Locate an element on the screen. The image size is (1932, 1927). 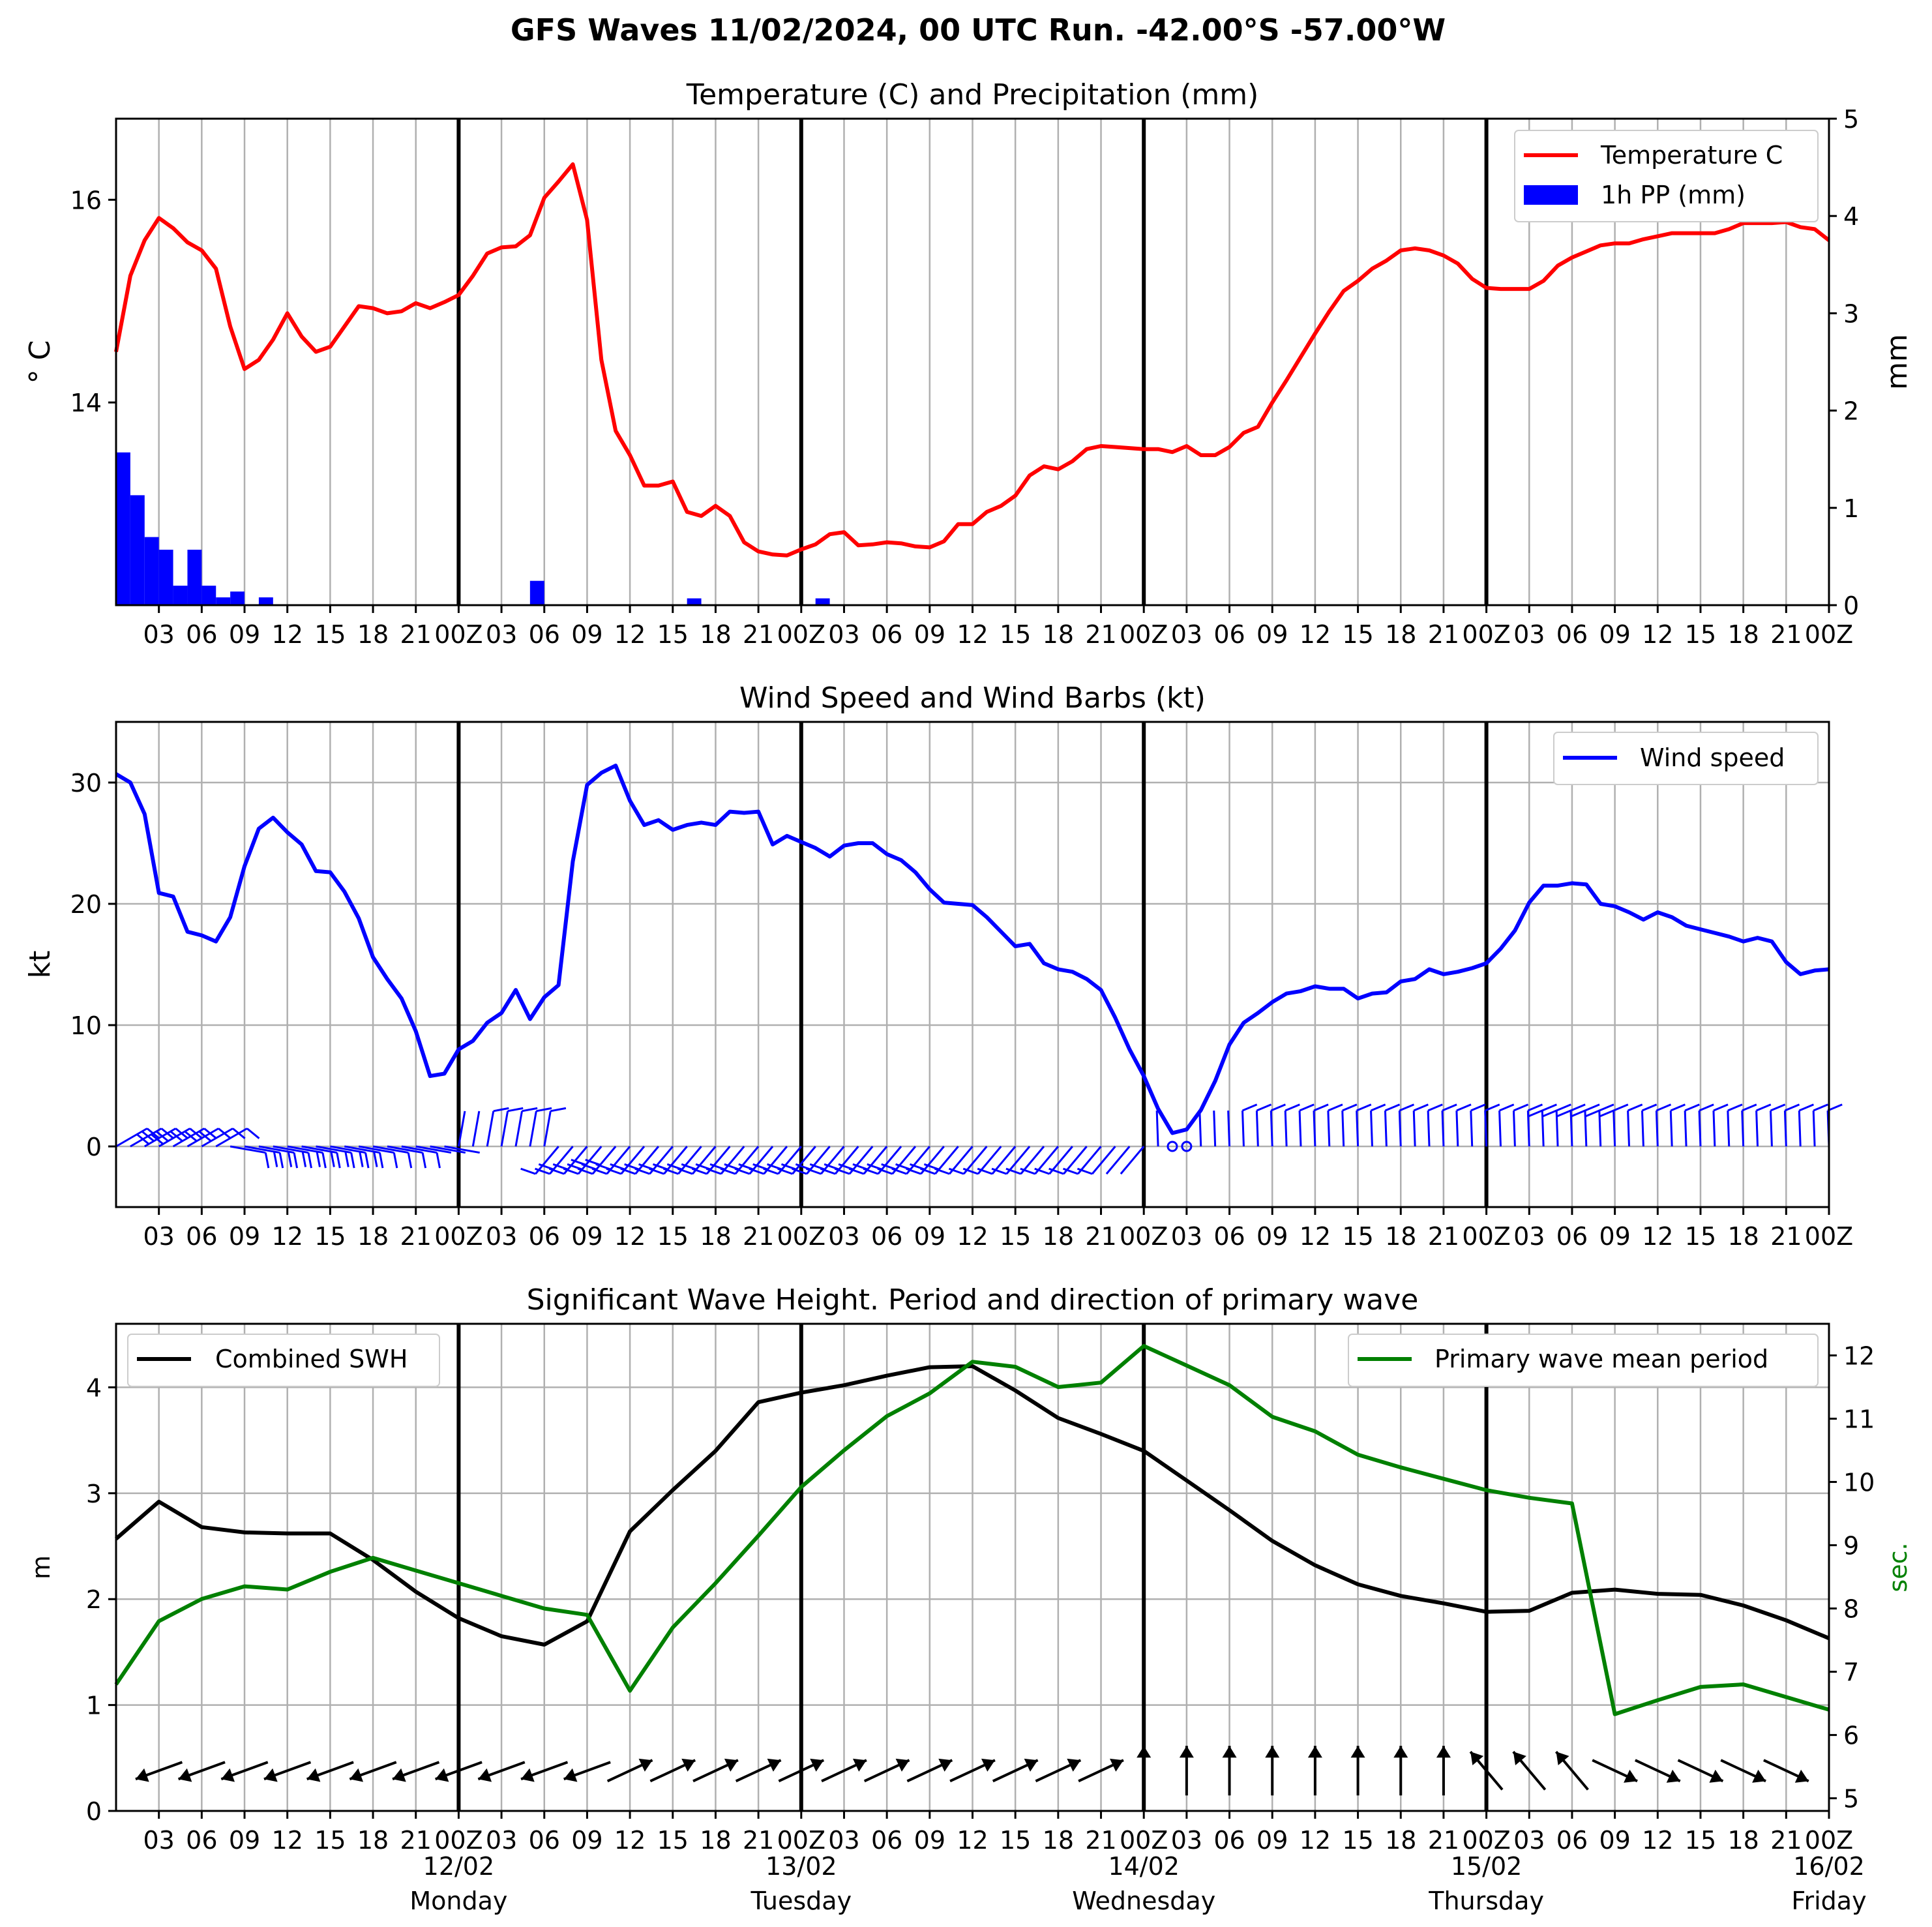
day-date-label: 13/02 is located at coordinates (801, 1866).